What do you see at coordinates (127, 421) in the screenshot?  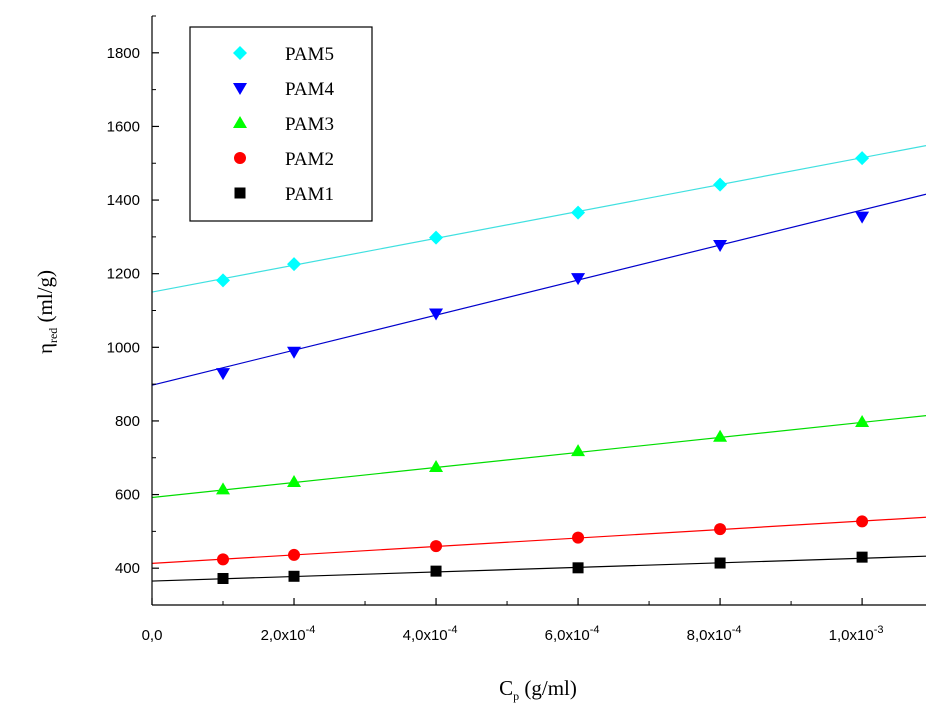 I see `y-tick-label: 800` at bounding box center [127, 421].